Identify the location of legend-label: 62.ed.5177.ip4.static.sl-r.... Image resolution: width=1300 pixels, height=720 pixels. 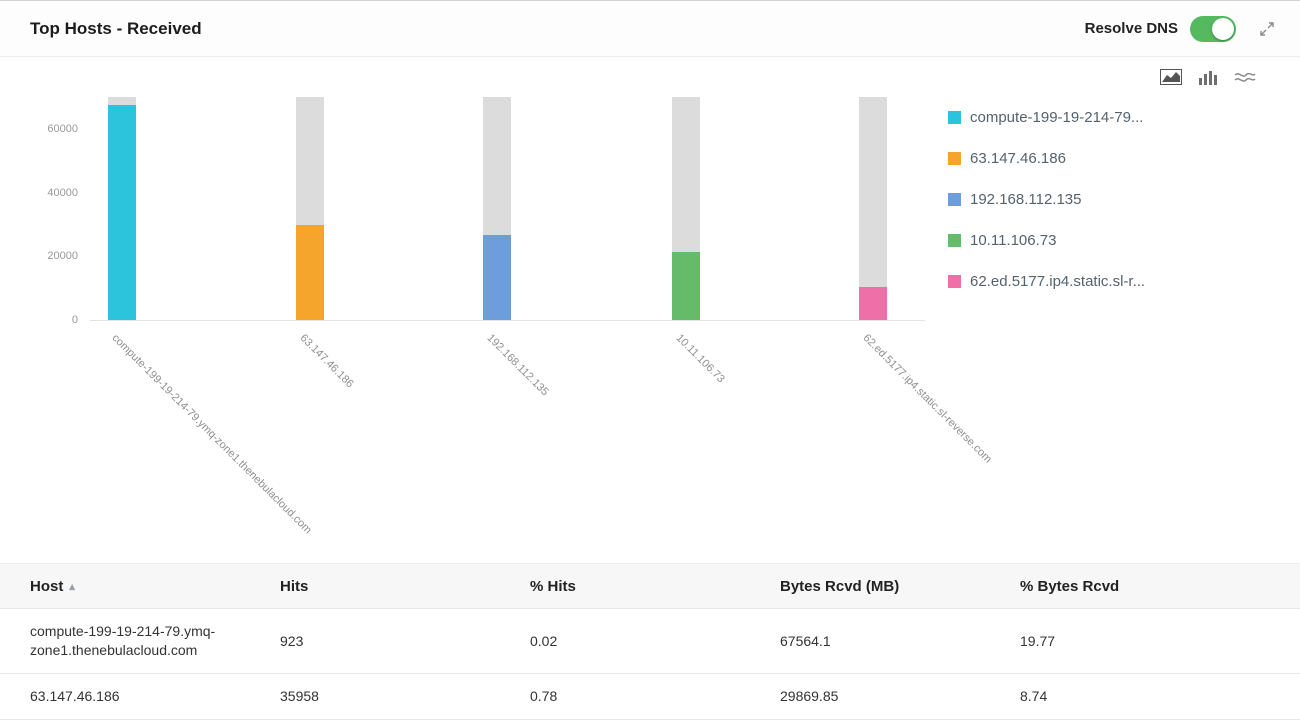
(1058, 281).